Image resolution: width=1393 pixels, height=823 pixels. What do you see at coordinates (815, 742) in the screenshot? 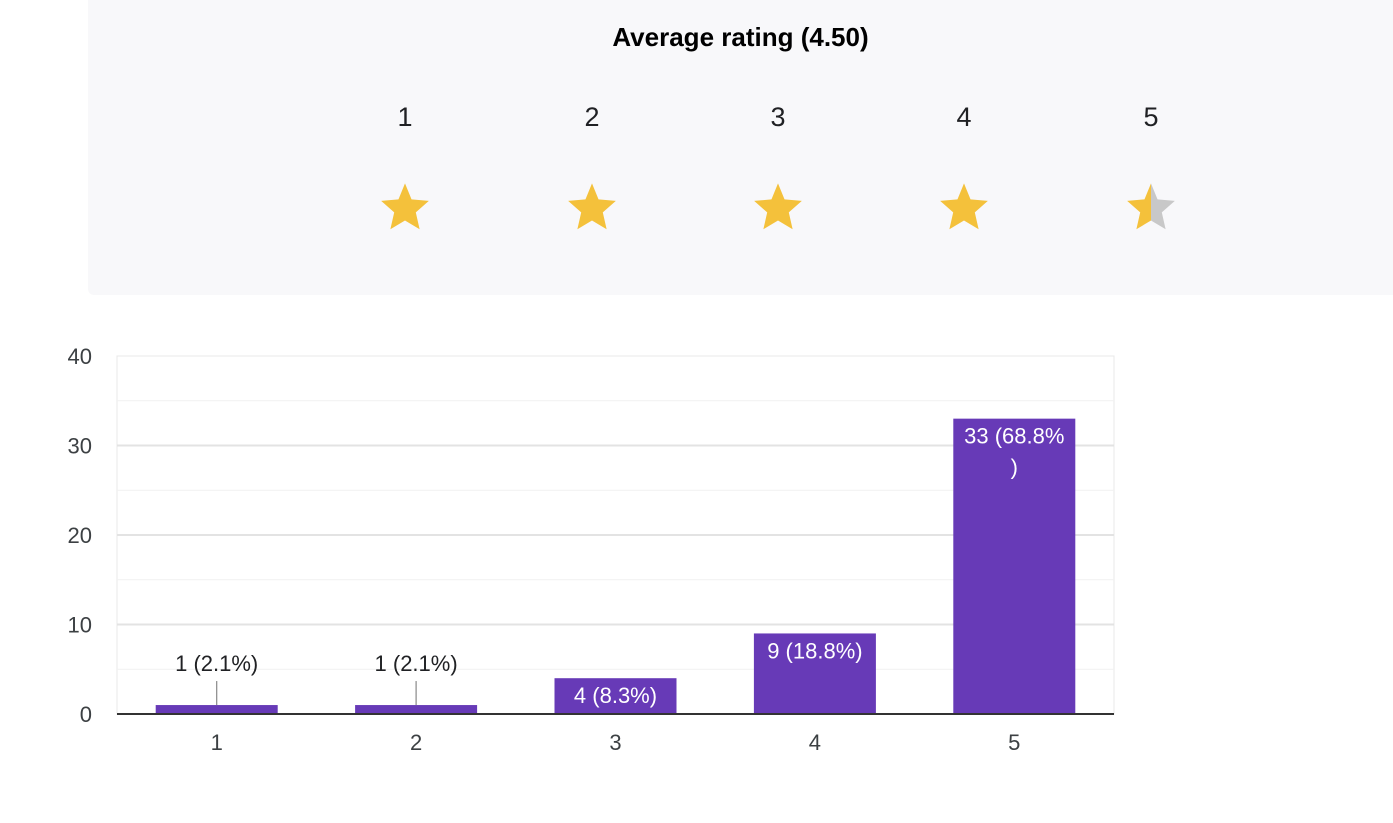
I see `x-tick-label: 4` at bounding box center [815, 742].